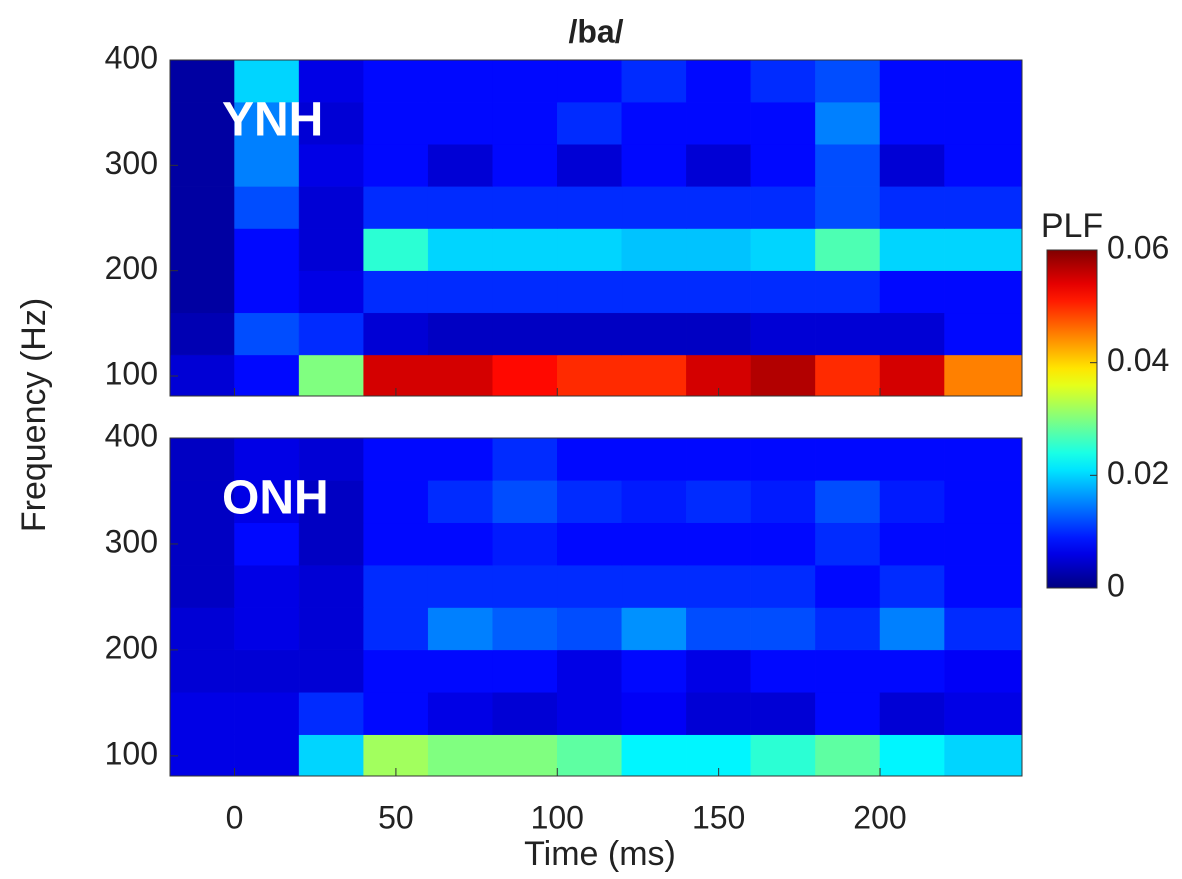  Describe the element at coordinates (1138, 473) in the screenshot. I see `colorbar-tick-label: 0.02` at that location.